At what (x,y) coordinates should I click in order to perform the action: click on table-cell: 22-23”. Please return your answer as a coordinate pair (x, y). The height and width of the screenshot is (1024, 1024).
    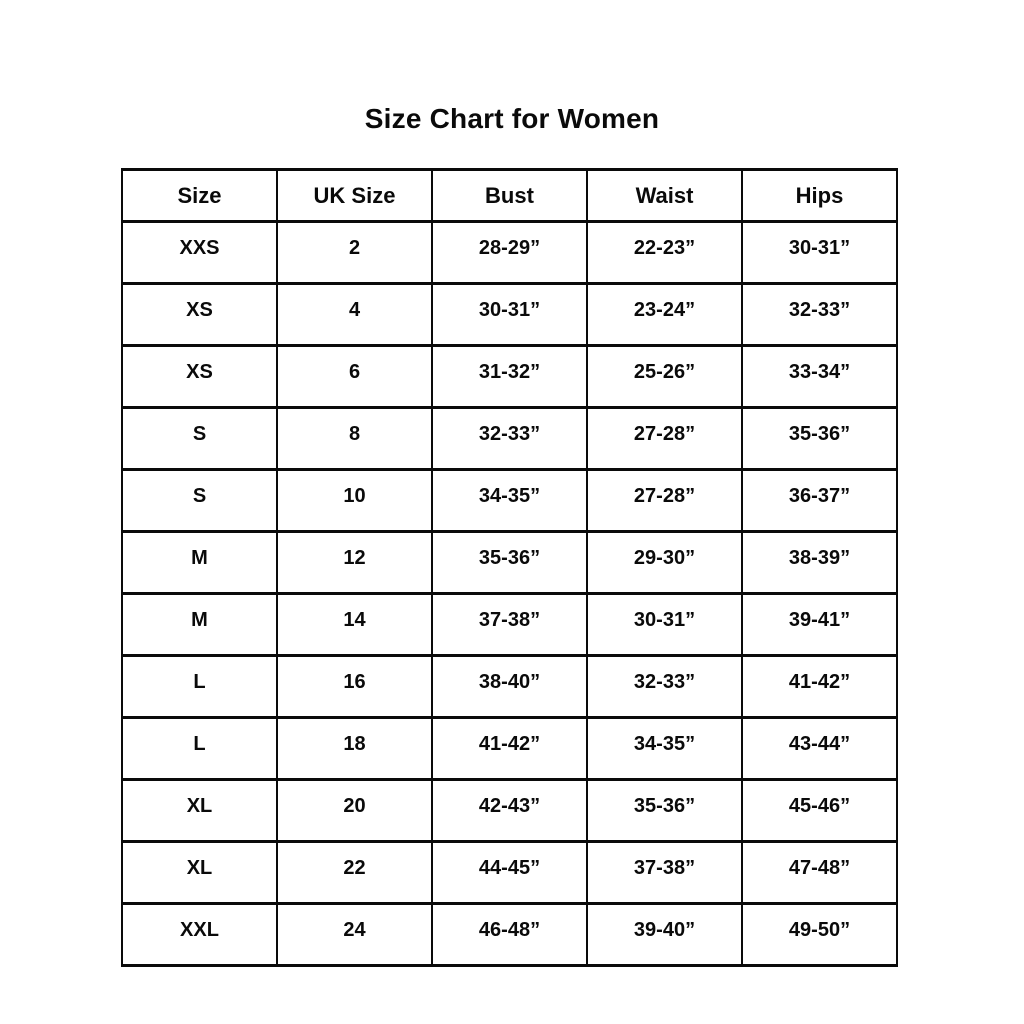
    Looking at the image, I should click on (664, 252).